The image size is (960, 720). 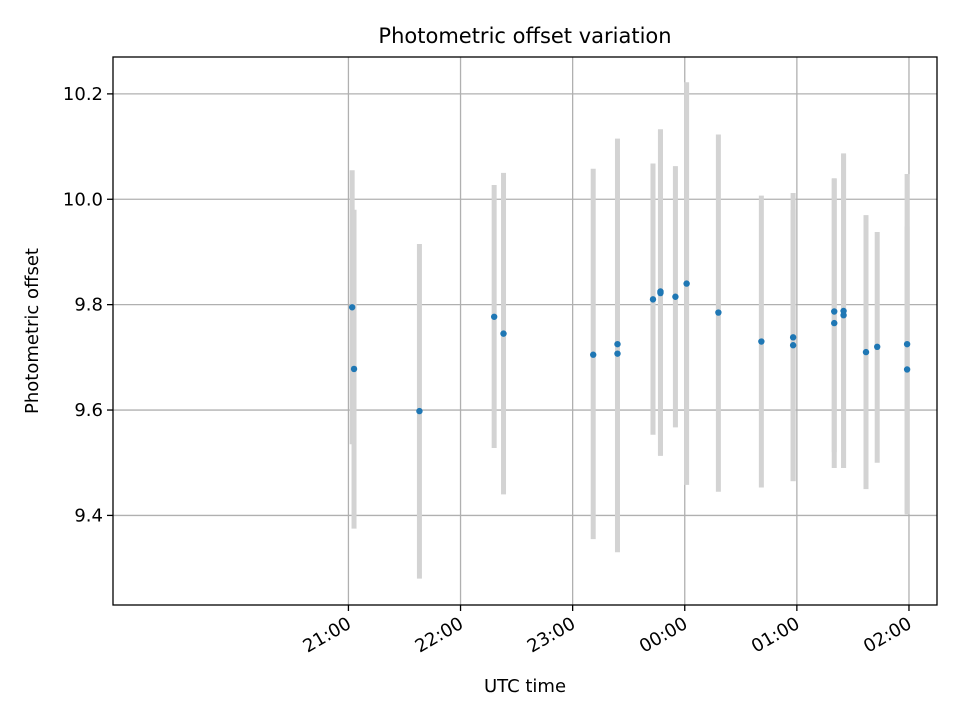 I want to click on y-tick-label: 9.6, so click(x=88, y=410).